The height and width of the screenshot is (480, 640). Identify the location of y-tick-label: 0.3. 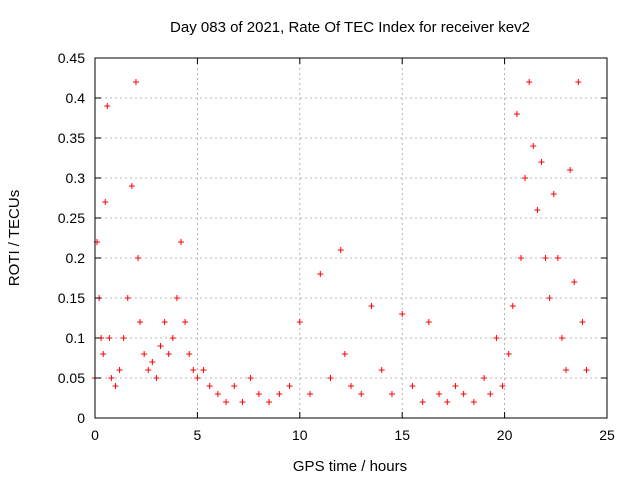
(76, 178).